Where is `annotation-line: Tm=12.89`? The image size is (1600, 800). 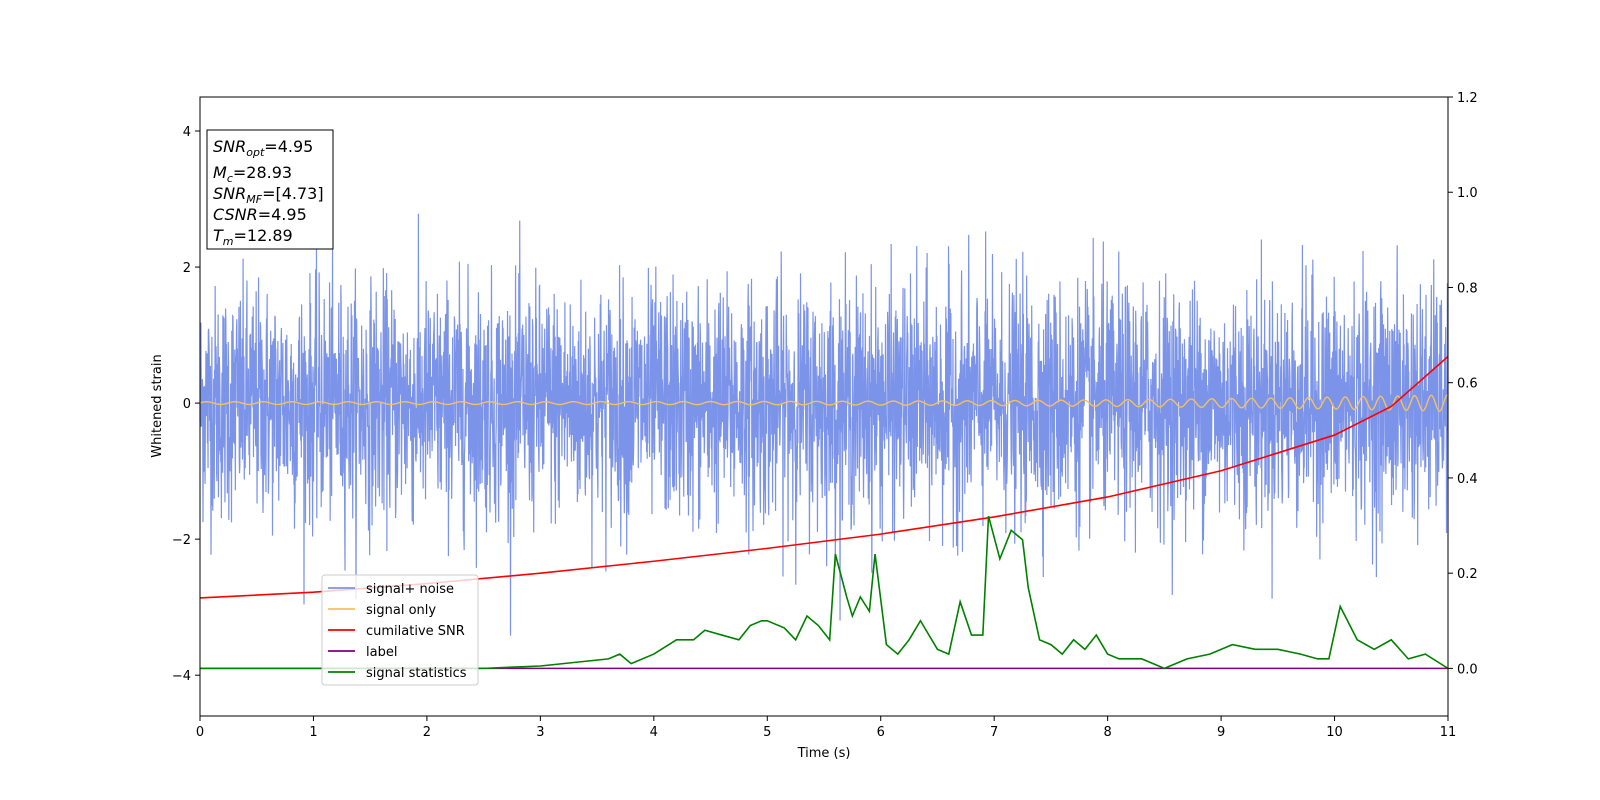
annotation-line: Tm=12.89 is located at coordinates (253, 237).